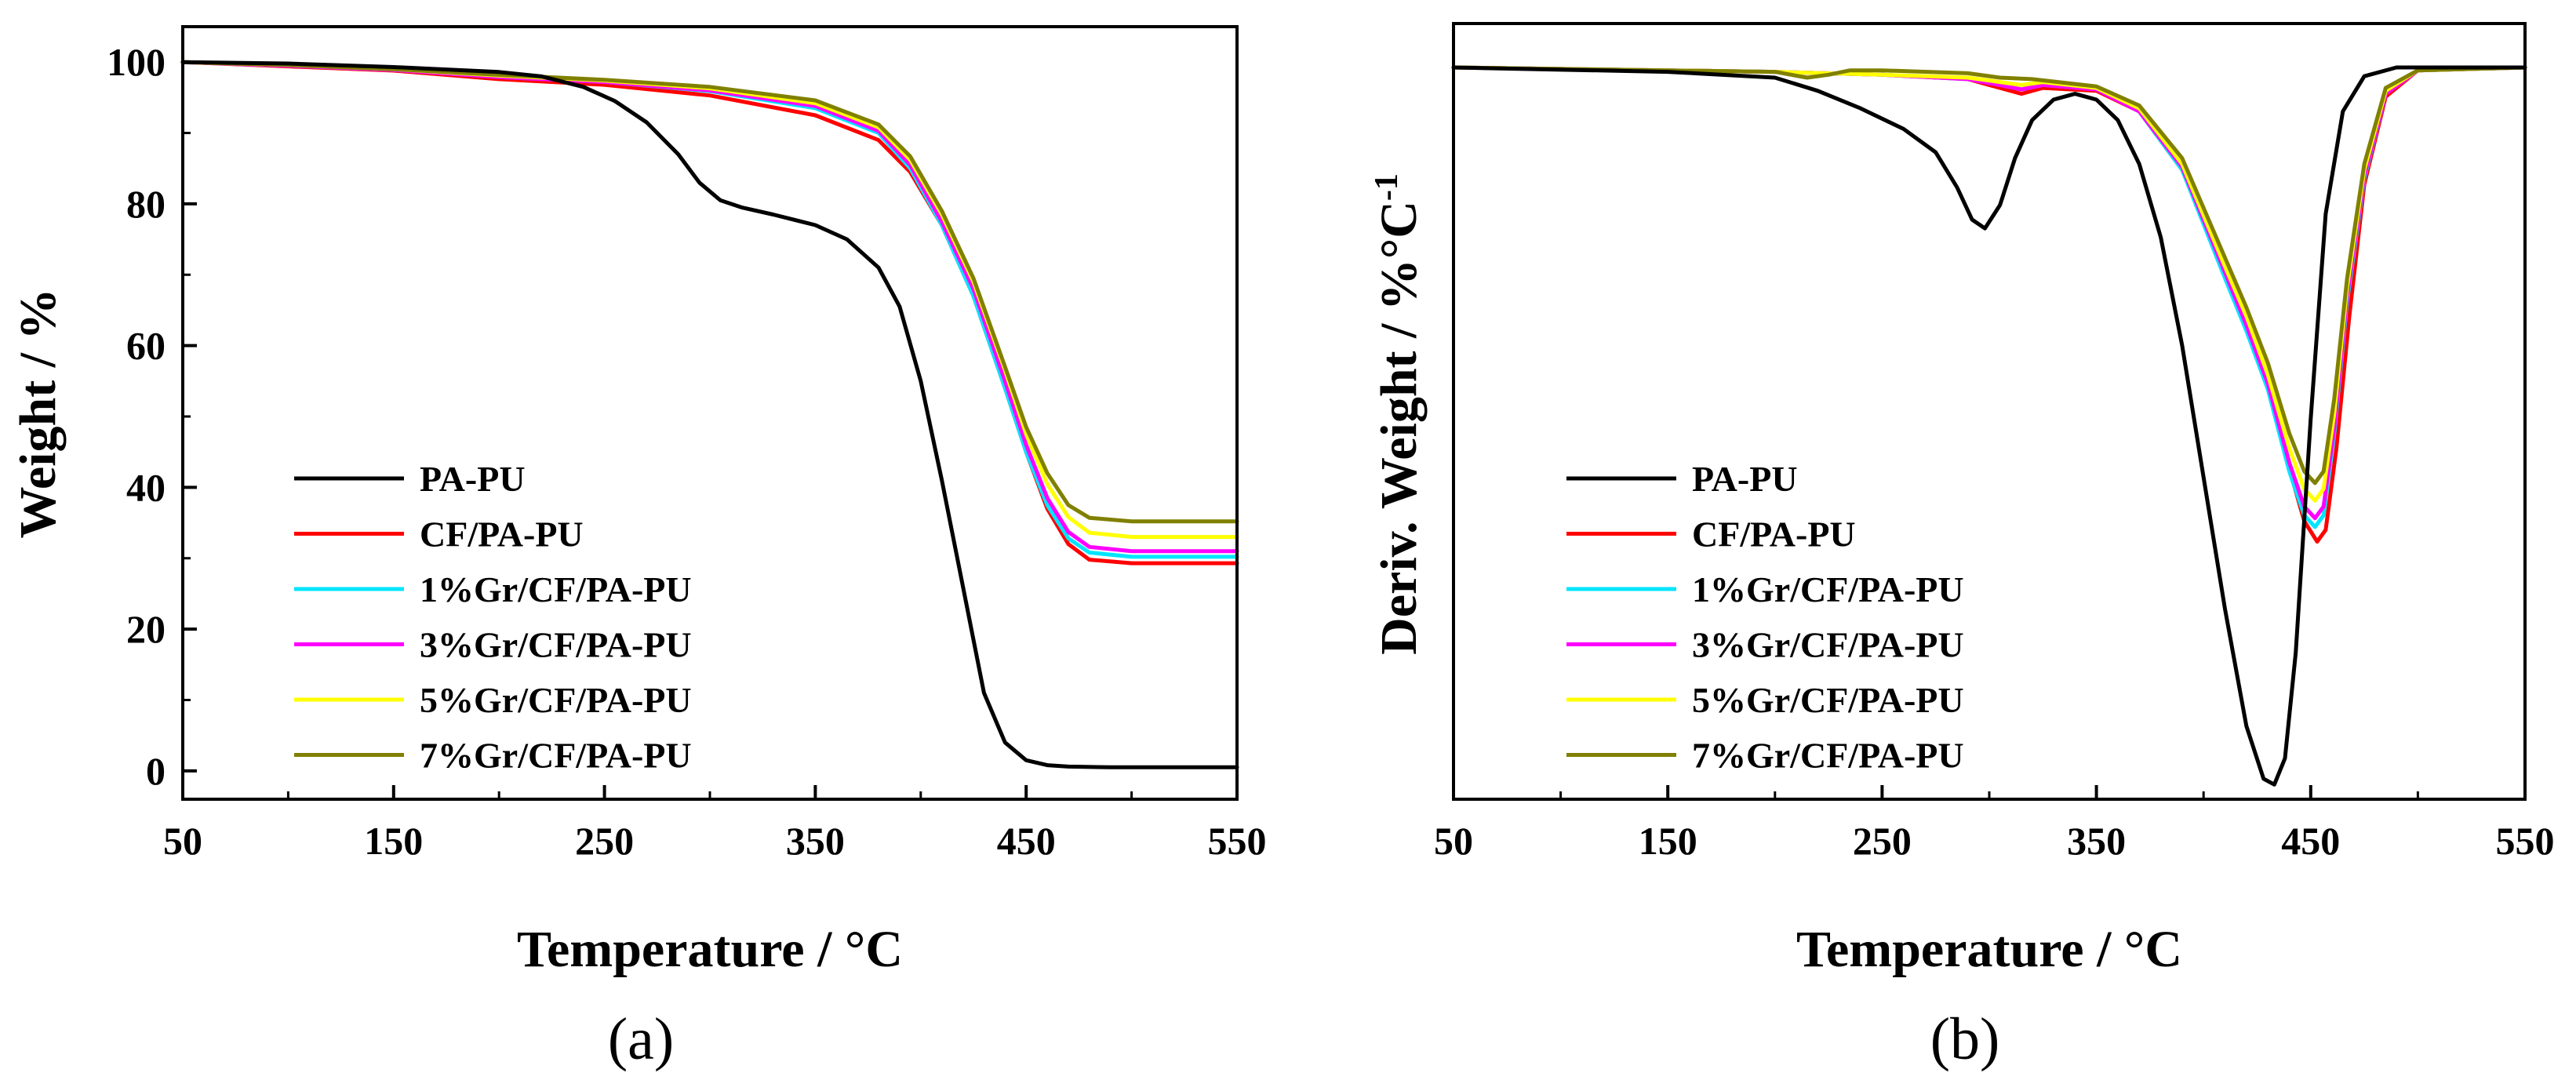 The width and height of the screenshot is (2576, 1080). What do you see at coordinates (146, 487) in the screenshot?
I see `panel-a-y-tick-label: 40` at bounding box center [146, 487].